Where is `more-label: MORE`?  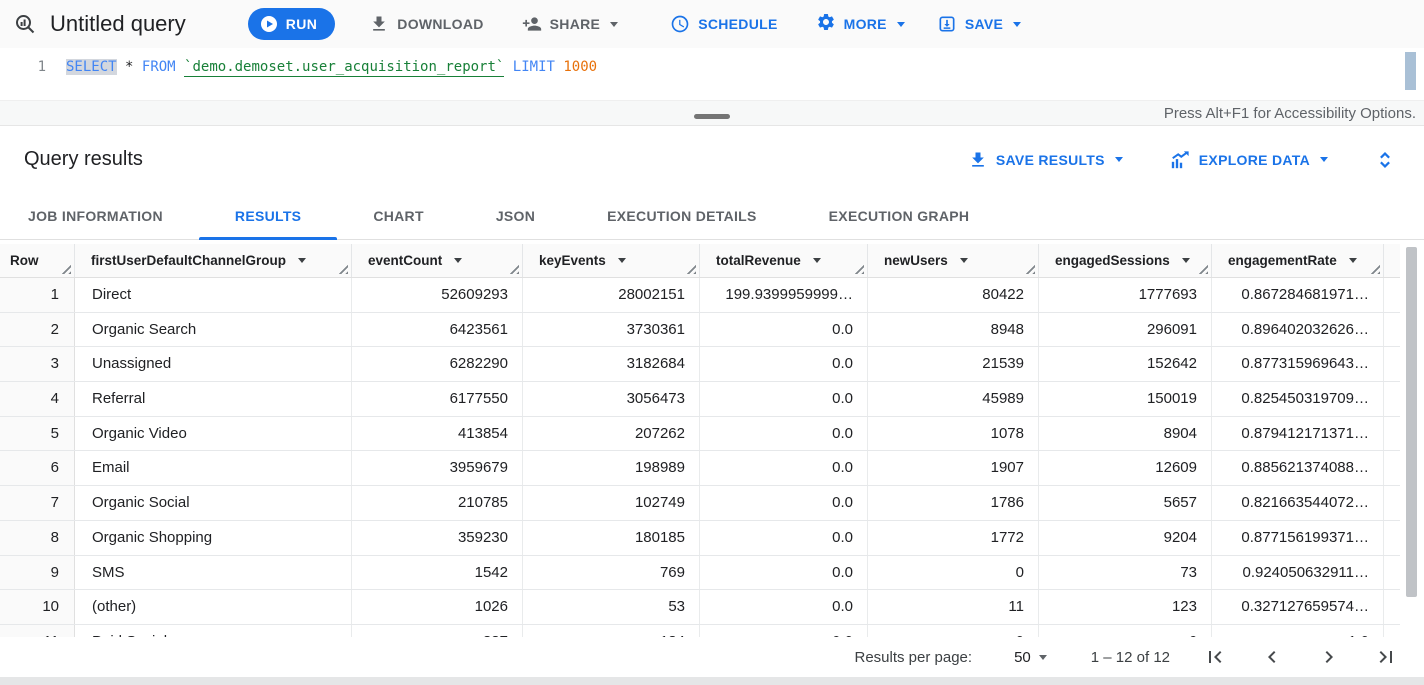
more-label: MORE is located at coordinates (865, 24).